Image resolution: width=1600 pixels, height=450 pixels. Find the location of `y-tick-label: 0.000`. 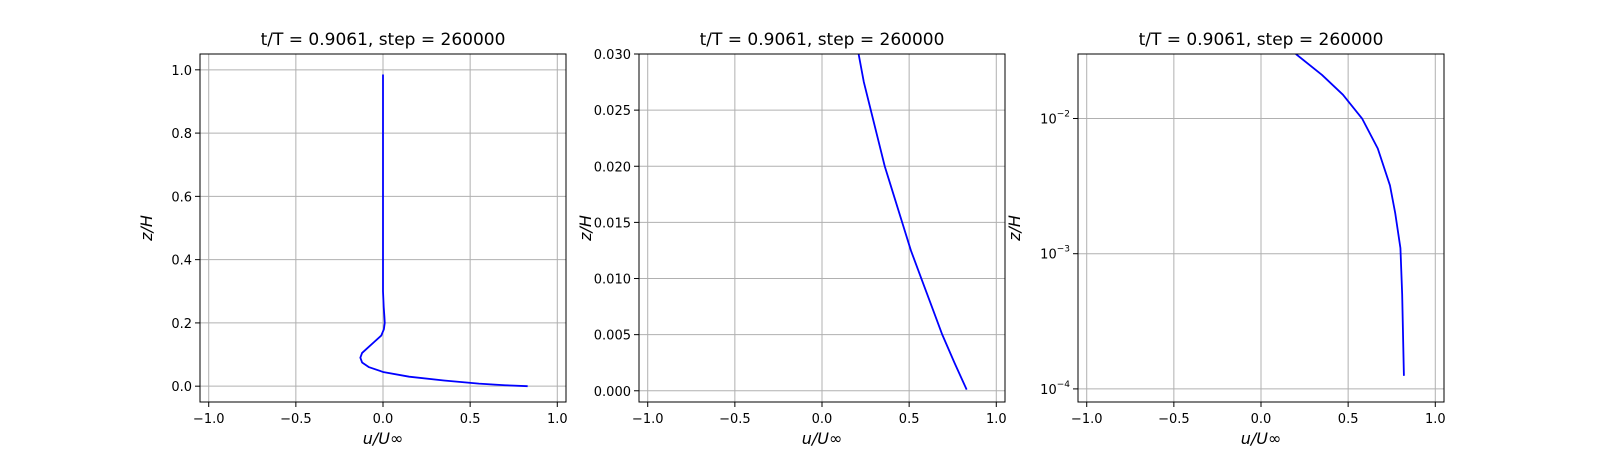

y-tick-label: 0.000 is located at coordinates (612, 392).